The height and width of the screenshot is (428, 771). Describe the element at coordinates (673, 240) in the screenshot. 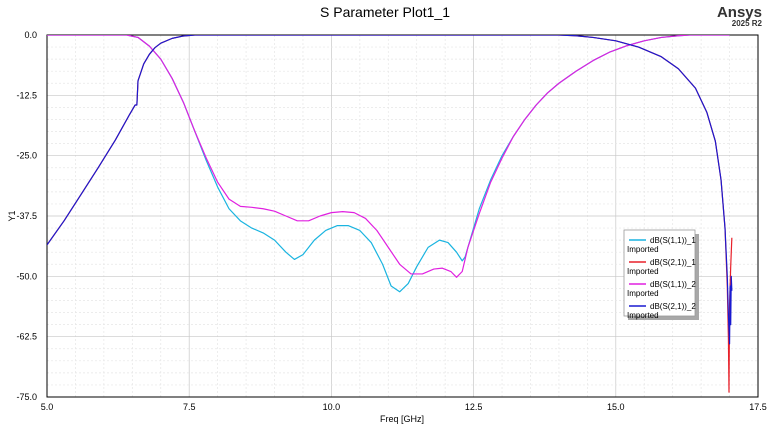

I see `legend-series-name: dB(S(1,1))_1` at that location.